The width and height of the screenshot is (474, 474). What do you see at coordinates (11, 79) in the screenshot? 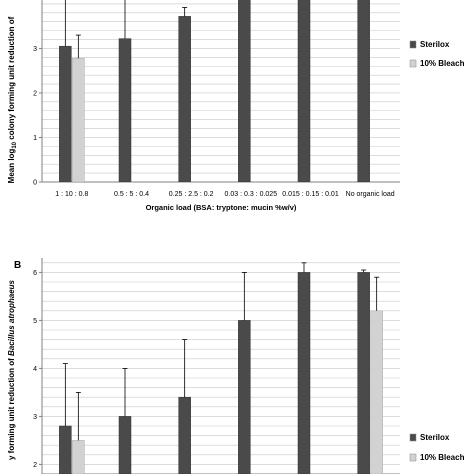
I see `y-axis-label-part: colony forming unit reduction of` at bounding box center [11, 79].